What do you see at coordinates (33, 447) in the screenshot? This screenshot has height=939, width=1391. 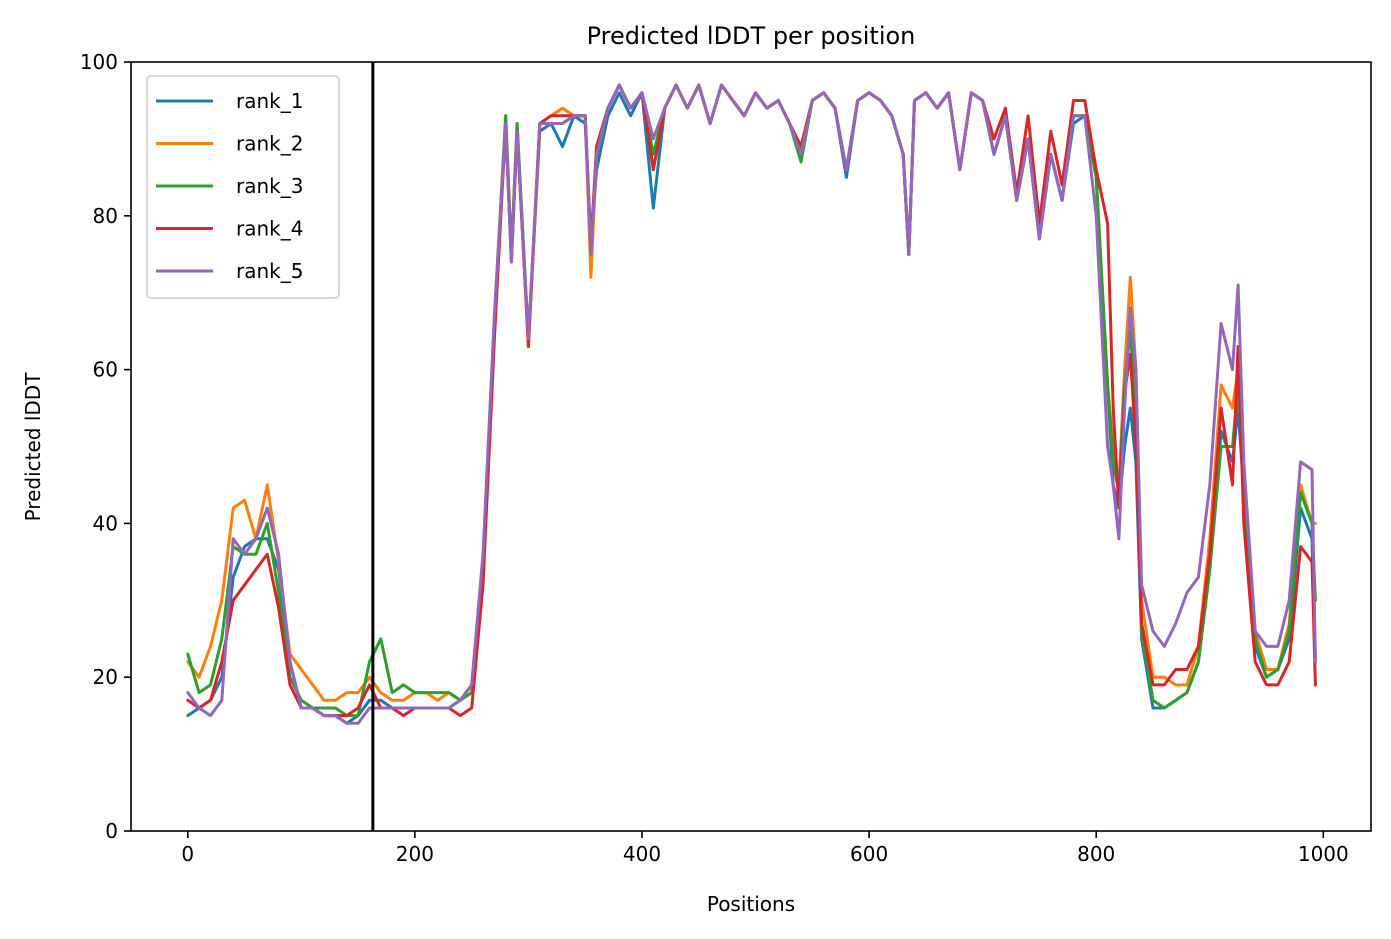 I see `y-axis-title: Predicted lDDT` at bounding box center [33, 447].